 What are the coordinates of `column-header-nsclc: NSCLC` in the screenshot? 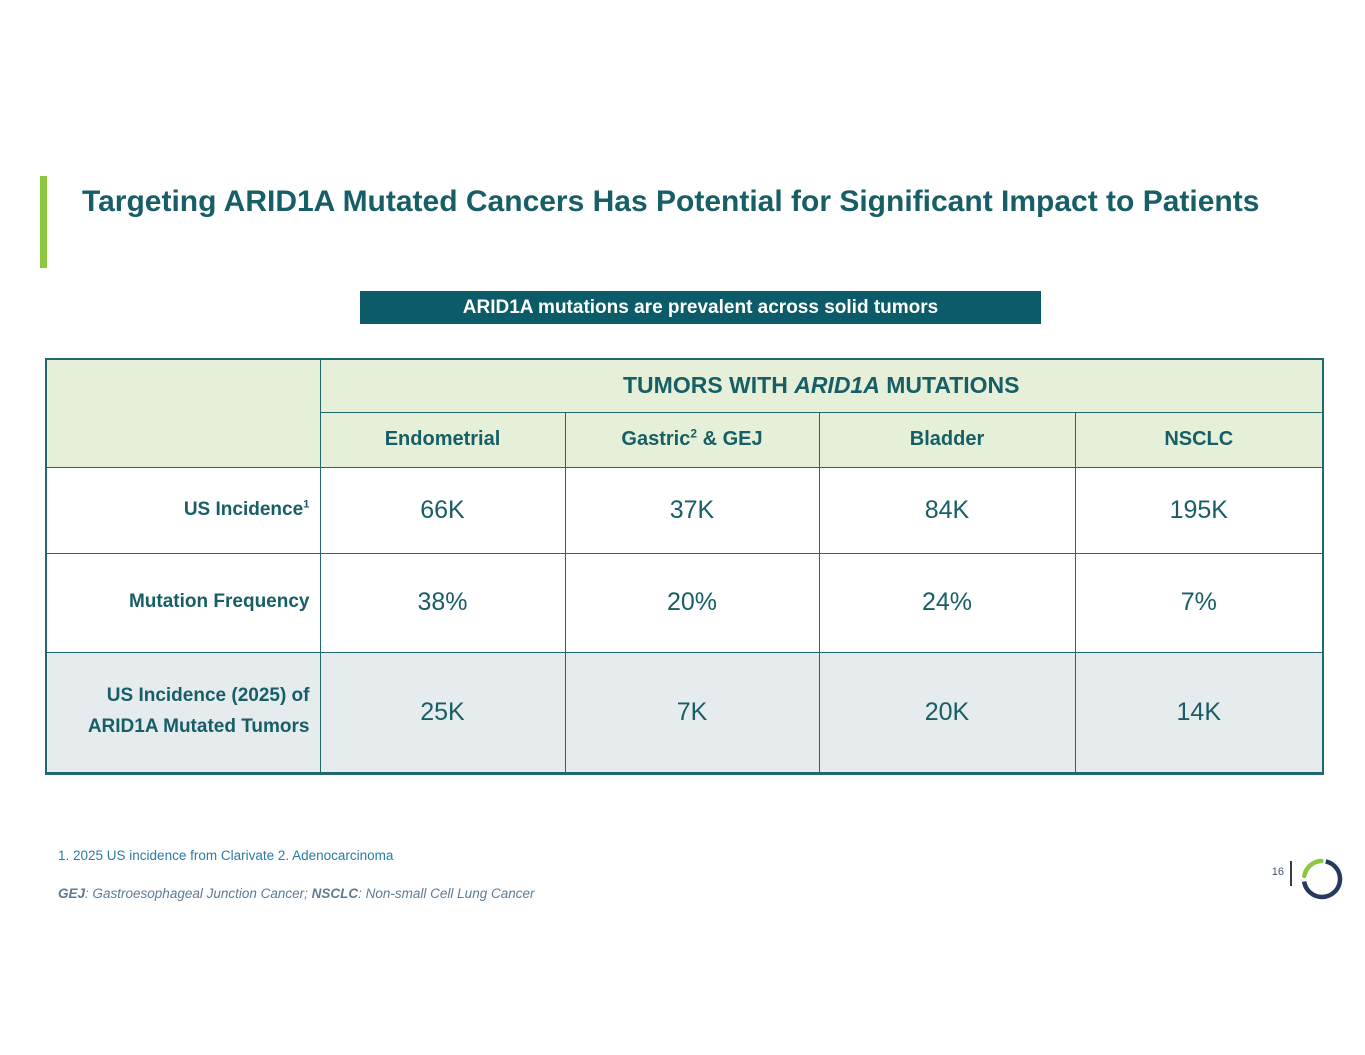 It's located at (1199, 439).